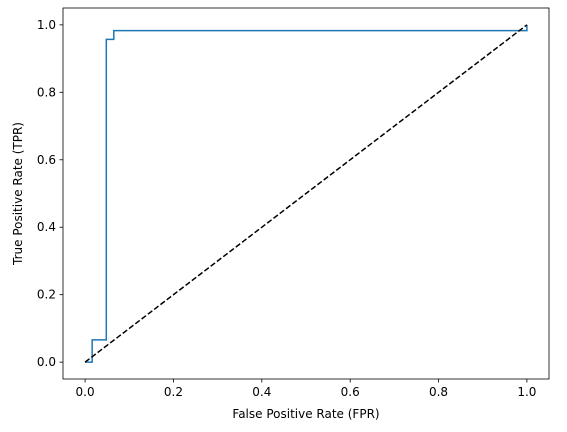 The height and width of the screenshot is (432, 567). What do you see at coordinates (85, 392) in the screenshot?
I see `x-tick-label: 0.0` at bounding box center [85, 392].